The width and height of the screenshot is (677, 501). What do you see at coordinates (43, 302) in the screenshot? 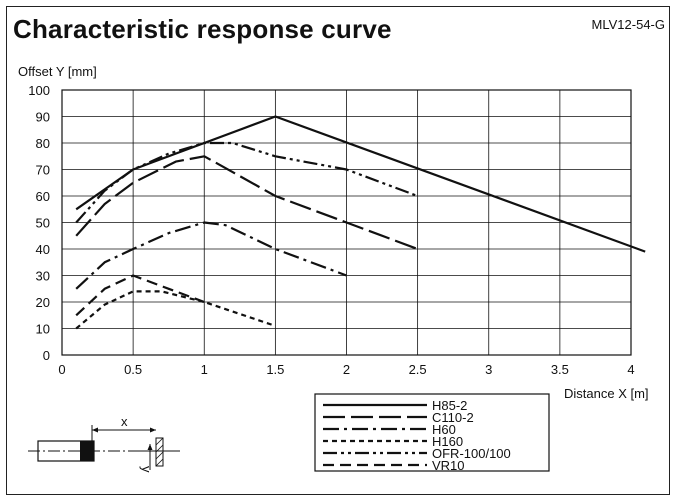
I see `y-tick-label: 20` at bounding box center [43, 302].